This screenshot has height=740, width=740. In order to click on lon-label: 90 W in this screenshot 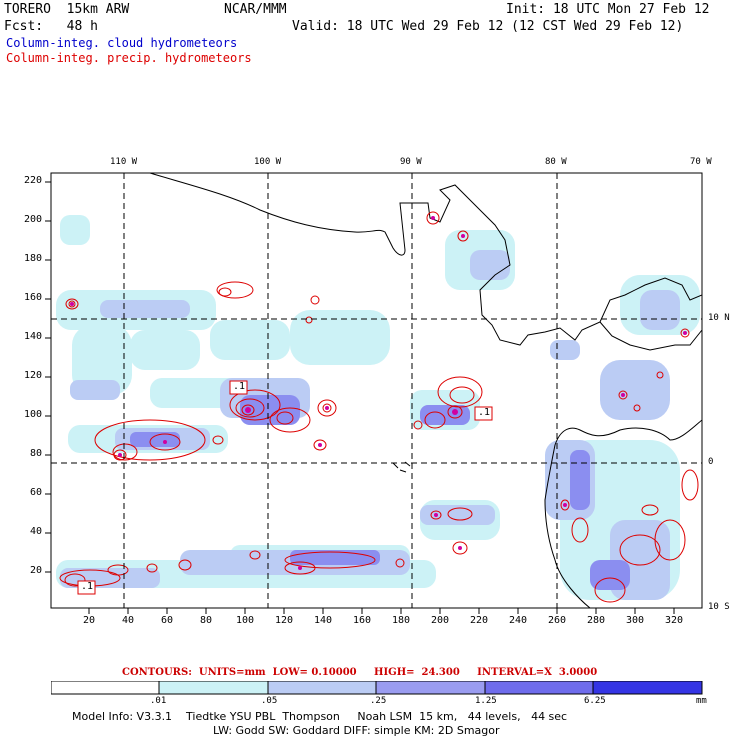, I will do `click(411, 162)`.